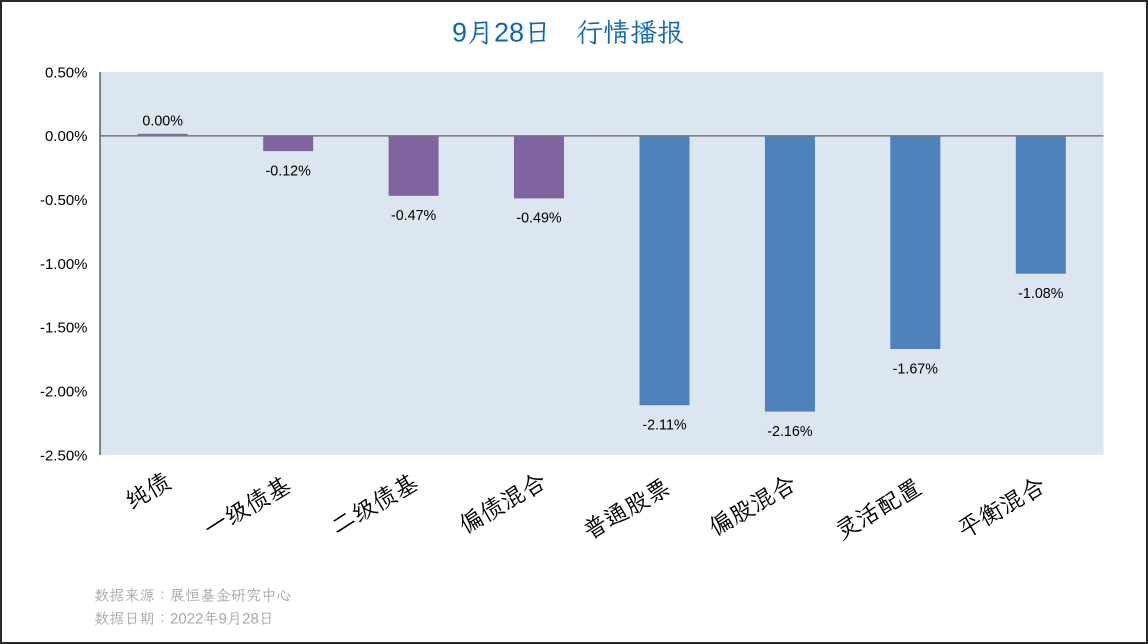  What do you see at coordinates (64, 328) in the screenshot?
I see `svg-text: -1.50%` at bounding box center [64, 328].